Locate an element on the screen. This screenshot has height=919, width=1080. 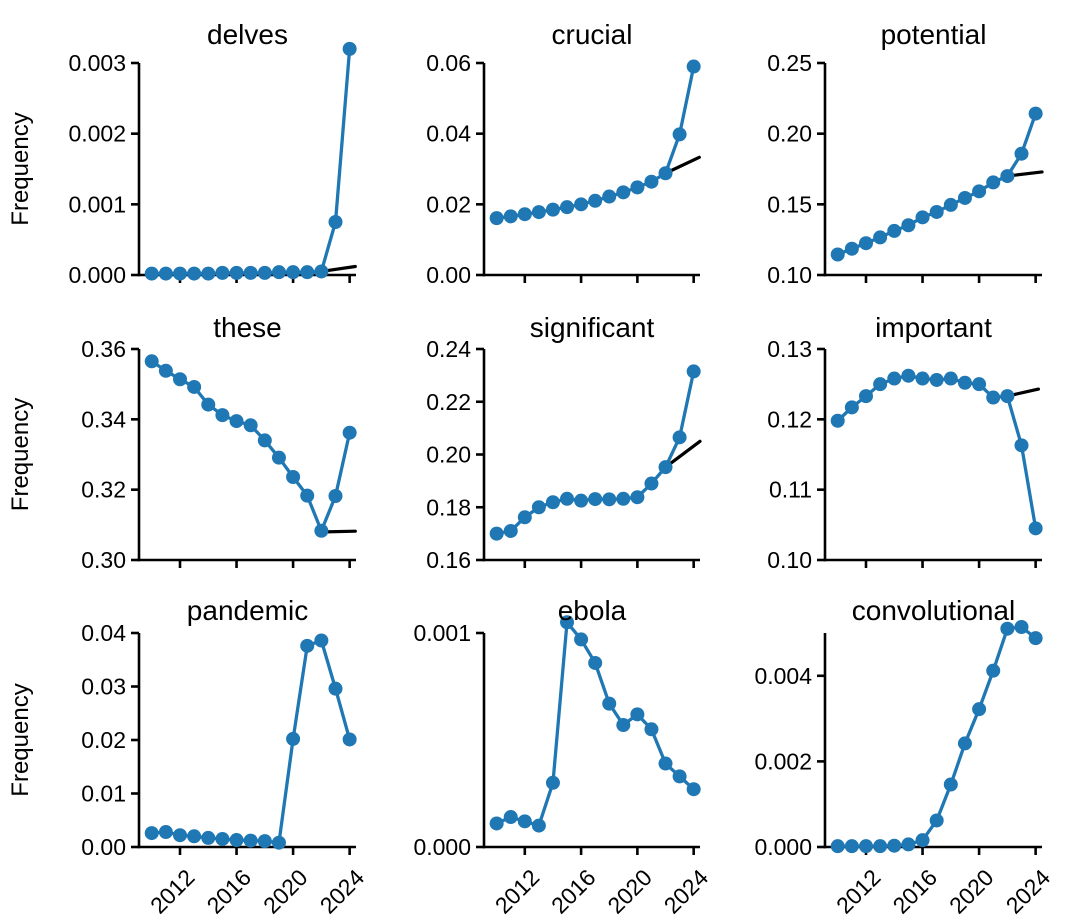
y-tick-label: 0.22 is located at coordinates (448, 402).